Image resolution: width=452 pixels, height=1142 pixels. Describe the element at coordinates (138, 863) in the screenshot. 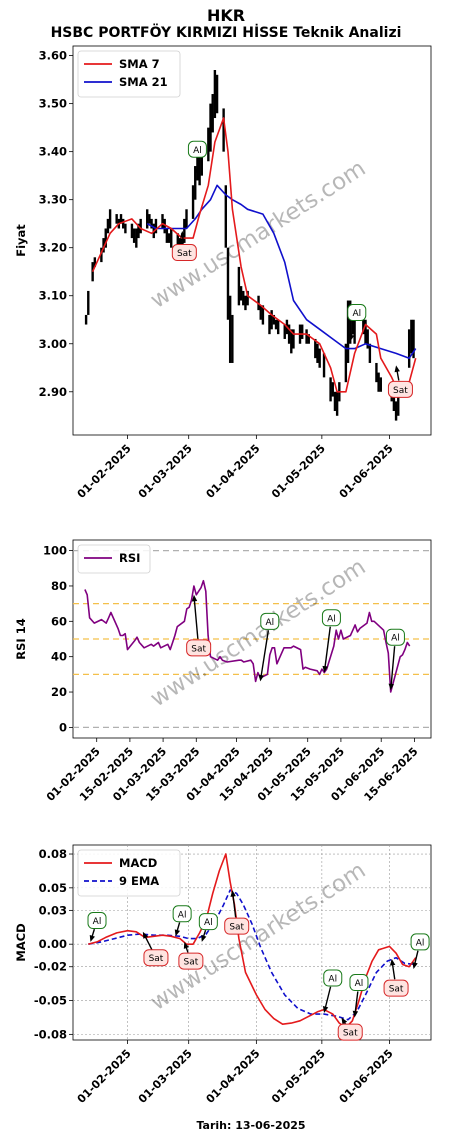

I see `legend-label: MACD` at that location.